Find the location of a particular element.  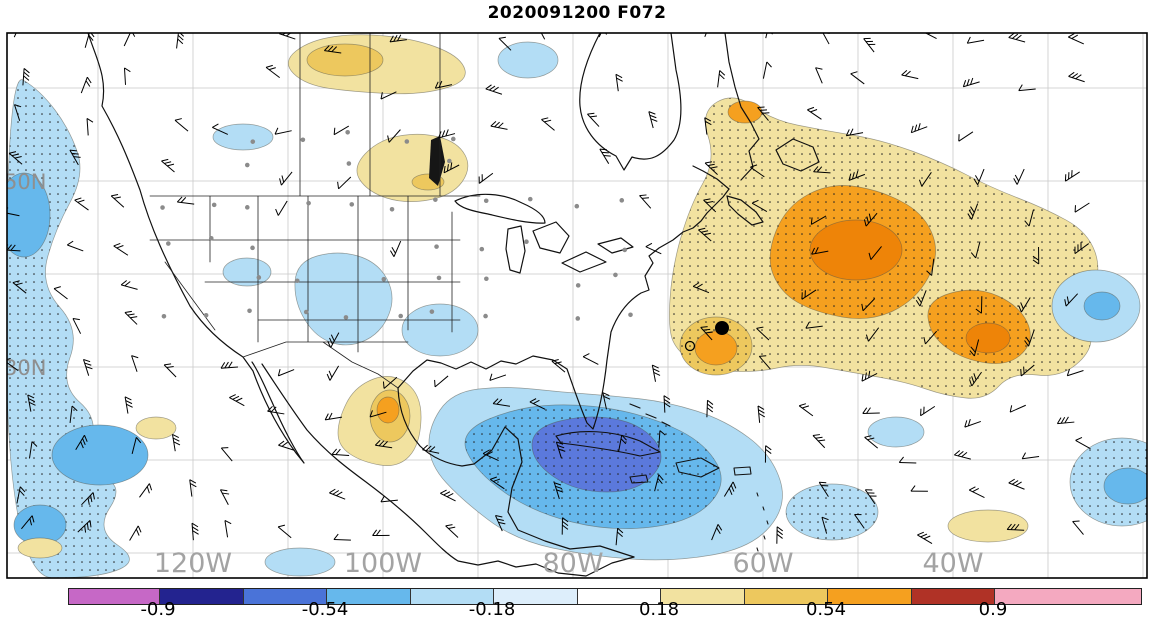

lake-michigan is located at coordinates (515, 249).